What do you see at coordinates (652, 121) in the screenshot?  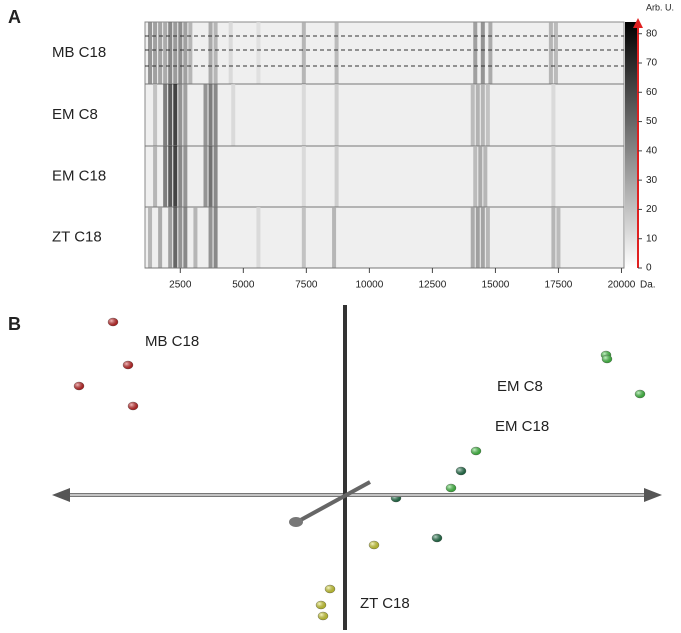 I see `c-tick-label: 50` at bounding box center [652, 121].